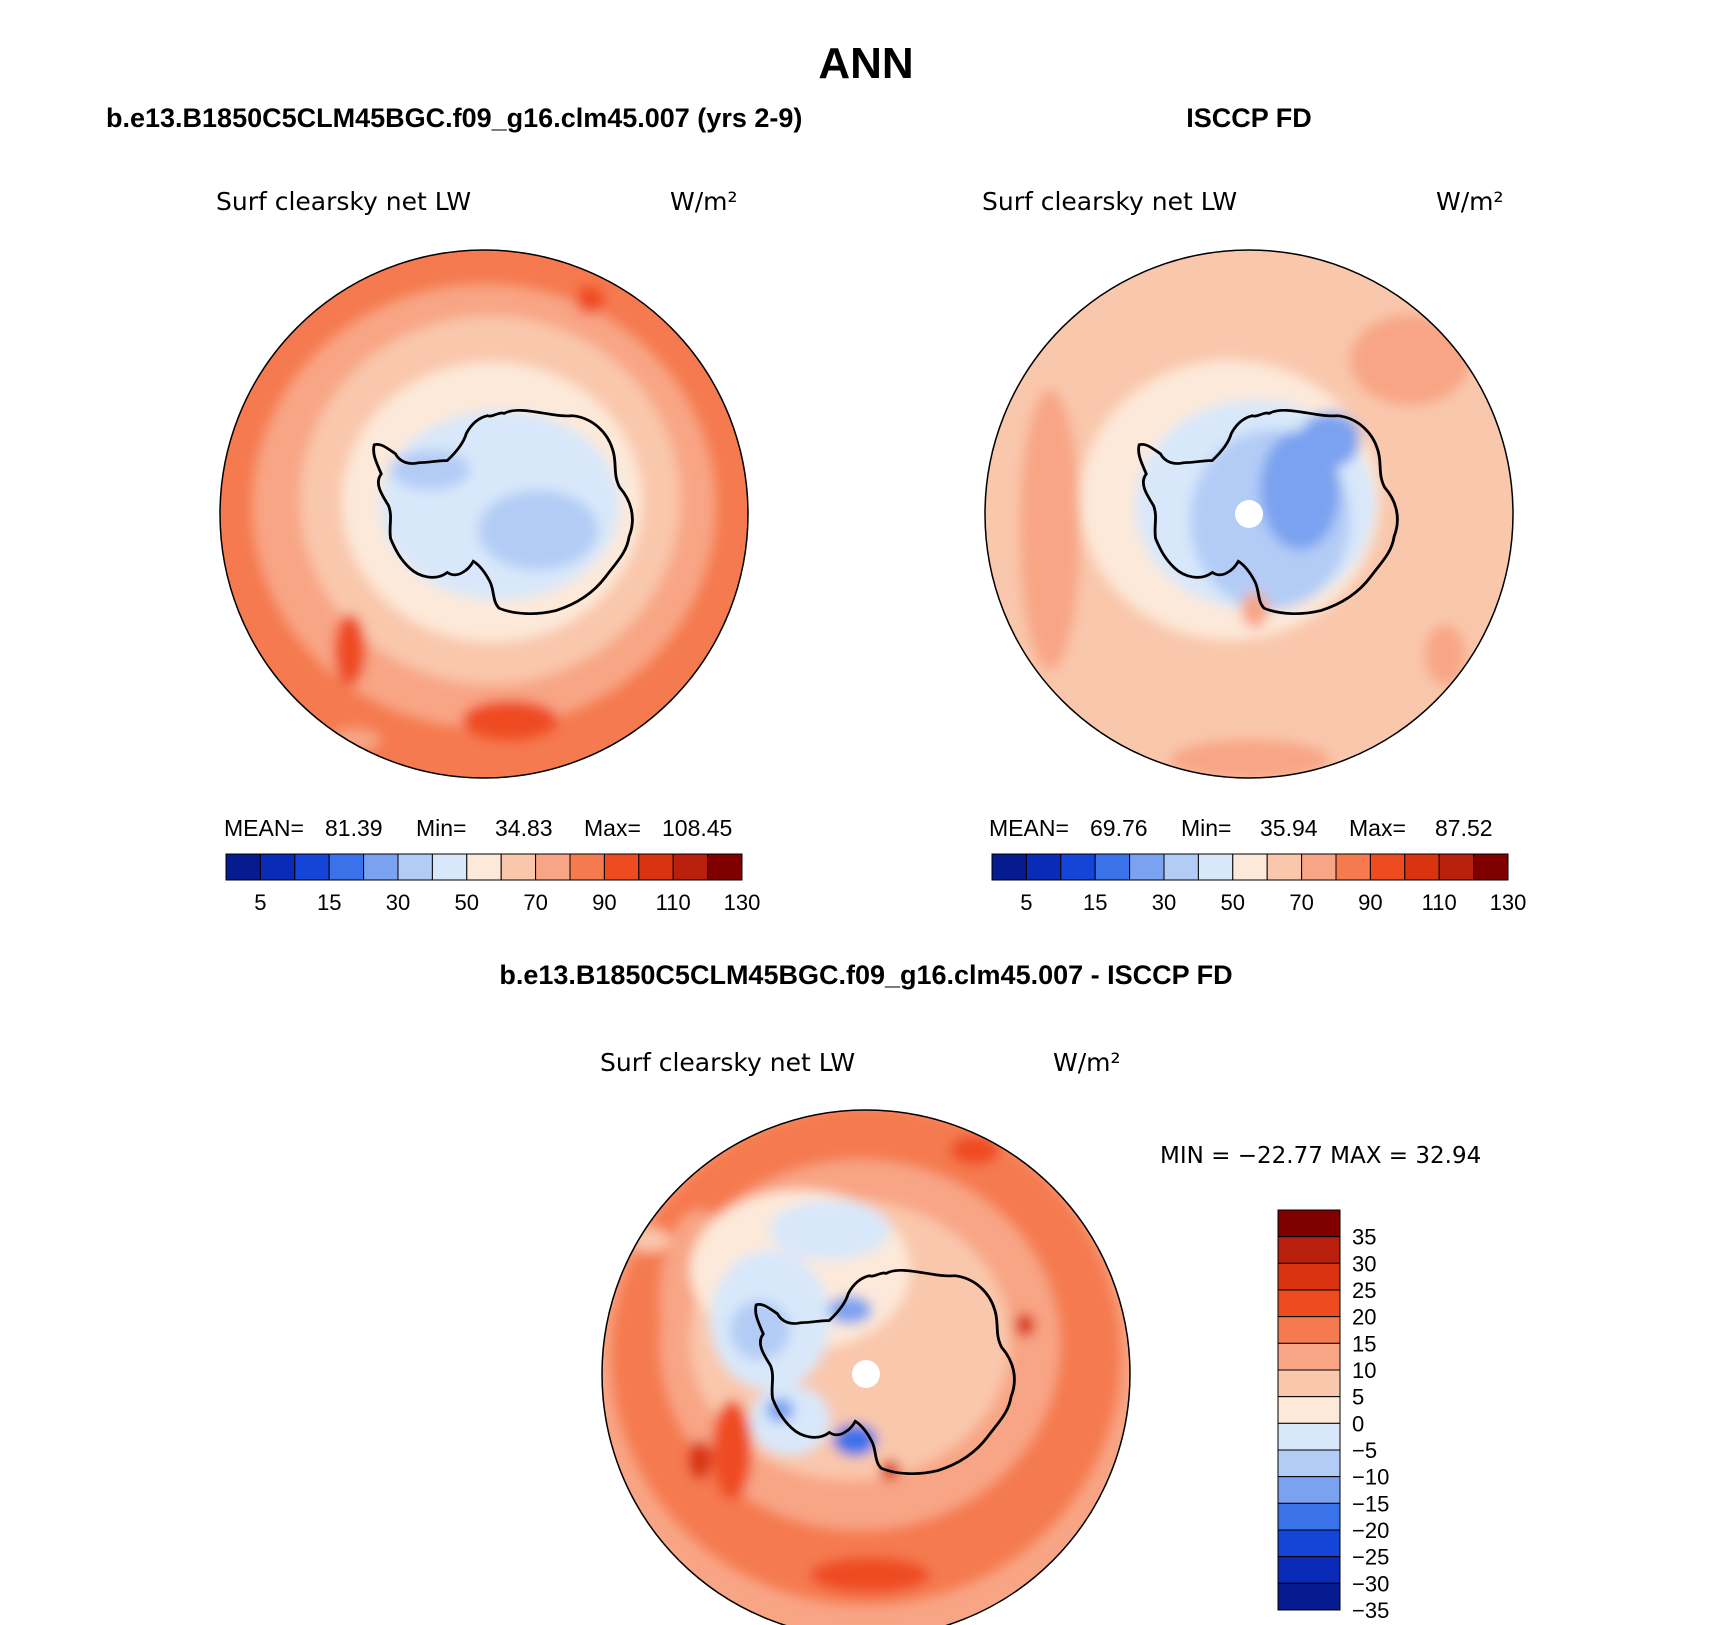 The height and width of the screenshot is (1625, 1710). Describe the element at coordinates (1370, 1503) in the screenshot. I see `difference-colorbar-tick-label: −15` at that location.